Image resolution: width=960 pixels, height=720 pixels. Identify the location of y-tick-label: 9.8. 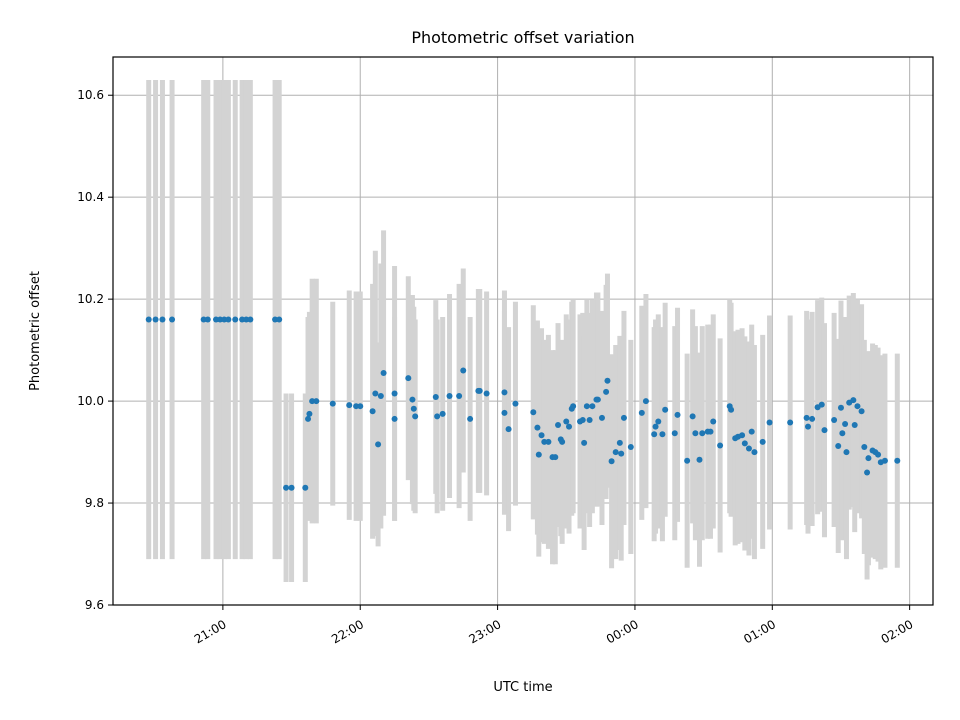
(94, 503).